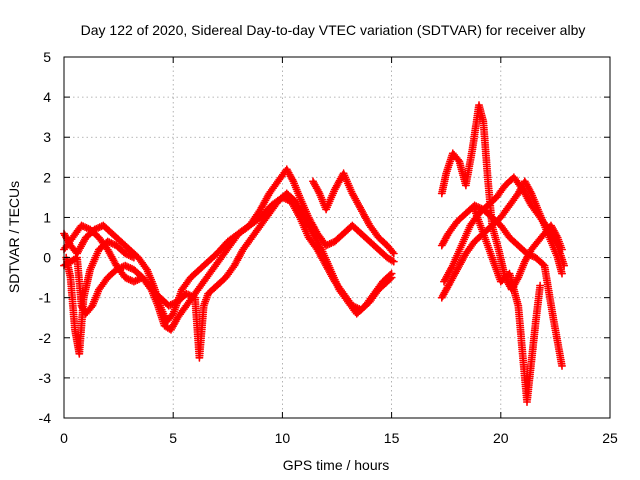 The height and width of the screenshot is (480, 640). Describe the element at coordinates (45, 237) in the screenshot. I see `y-tick-labels: -4 -3 -2 -1 0 1 2 3 4 5` at that location.